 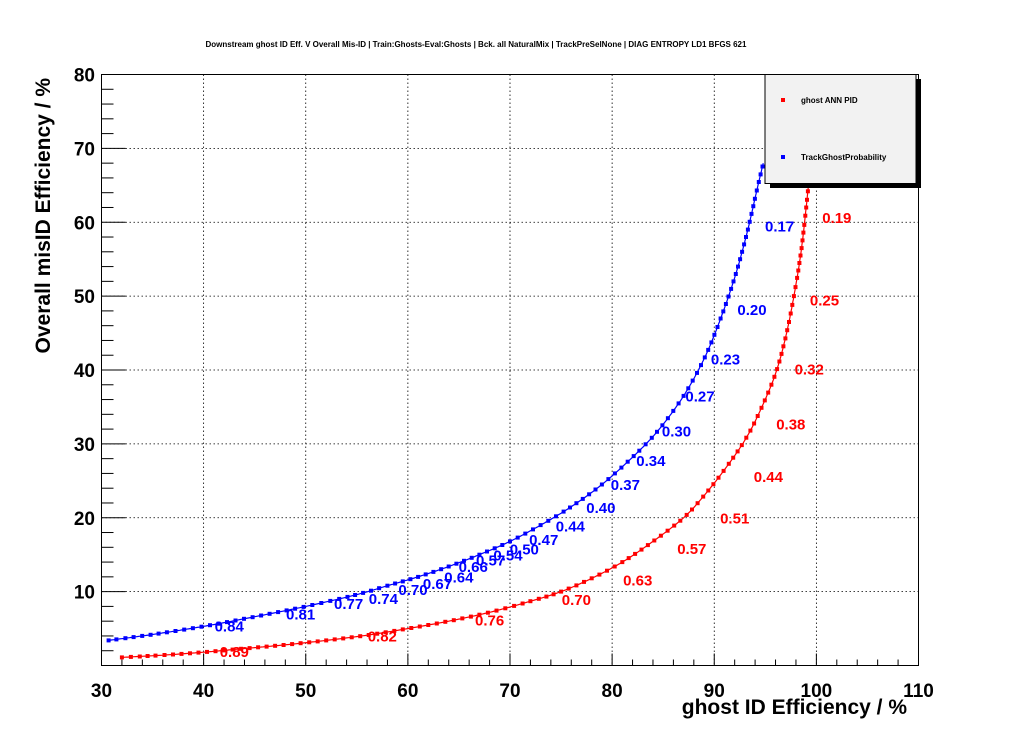 I want to click on cut-label: 0.89, so click(x=234, y=652).